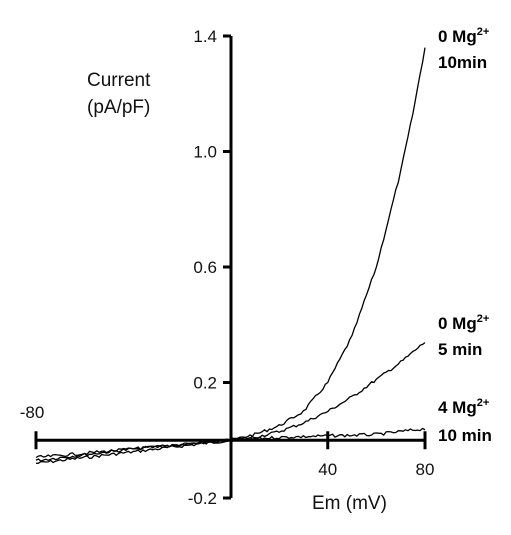 The height and width of the screenshot is (535, 511). What do you see at coordinates (463, 323) in the screenshot?
I see `series-label-1-line1: 0 Mg2+` at bounding box center [463, 323].